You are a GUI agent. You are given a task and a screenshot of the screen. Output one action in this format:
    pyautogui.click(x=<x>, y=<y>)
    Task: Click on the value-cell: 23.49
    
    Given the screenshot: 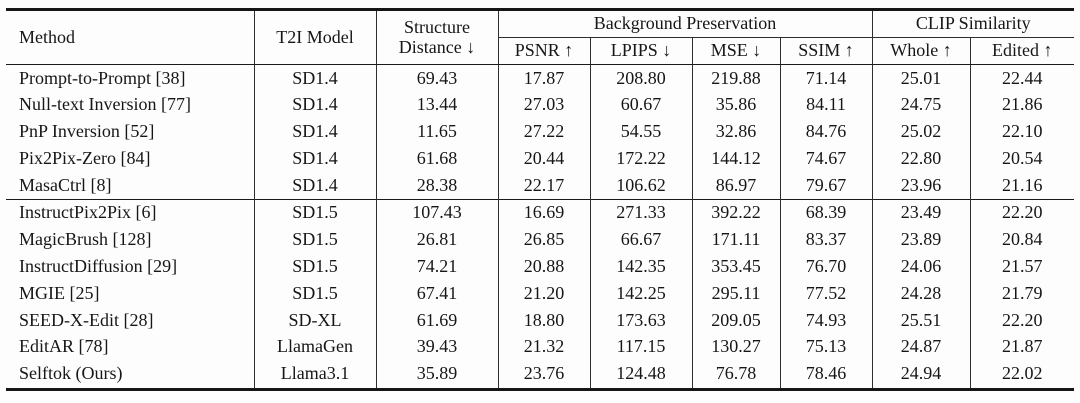 What is the action you would take?
    pyautogui.click(x=921, y=212)
    